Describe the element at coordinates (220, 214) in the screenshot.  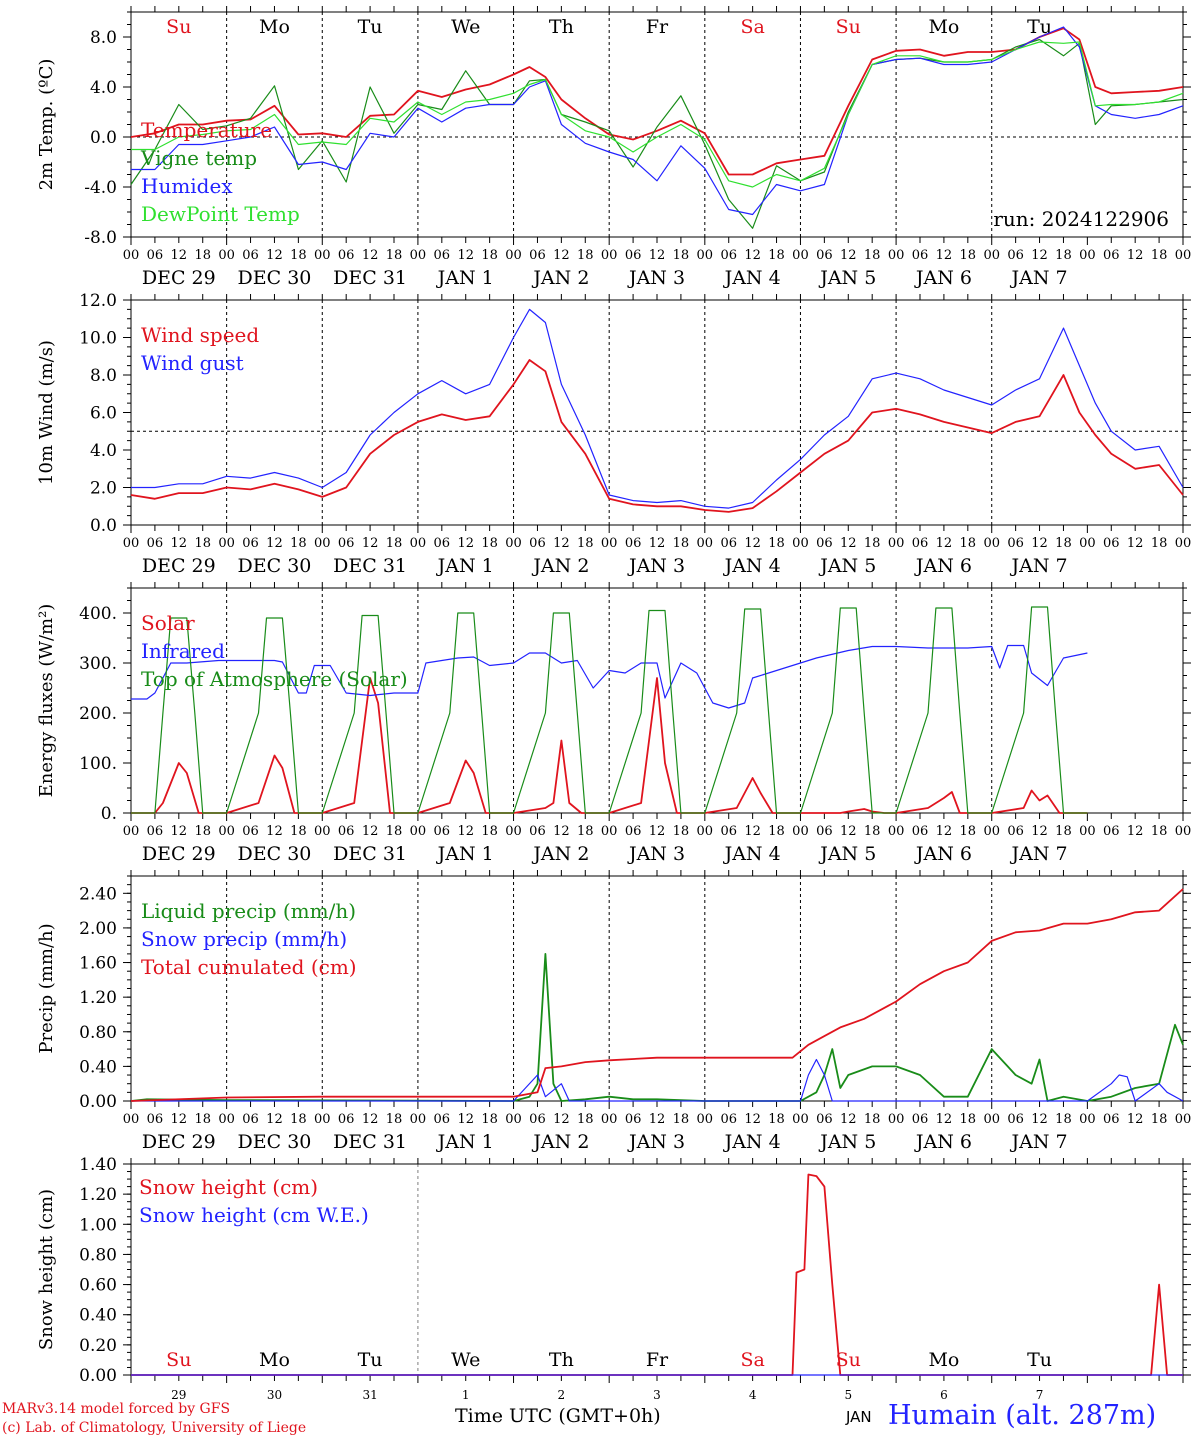
I see `legend-entry: DewPoint Temp` at that location.